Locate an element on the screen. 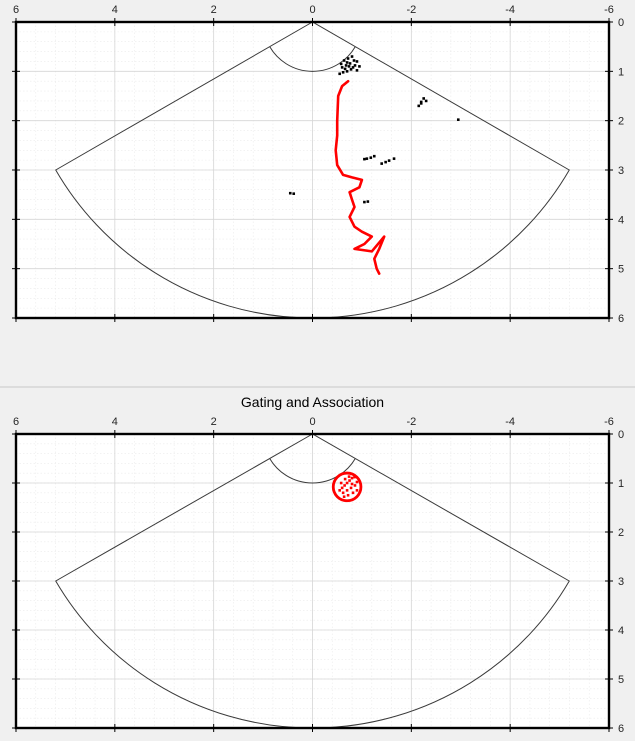 This screenshot has width=635, height=741. gate-circle is located at coordinates (347, 487).